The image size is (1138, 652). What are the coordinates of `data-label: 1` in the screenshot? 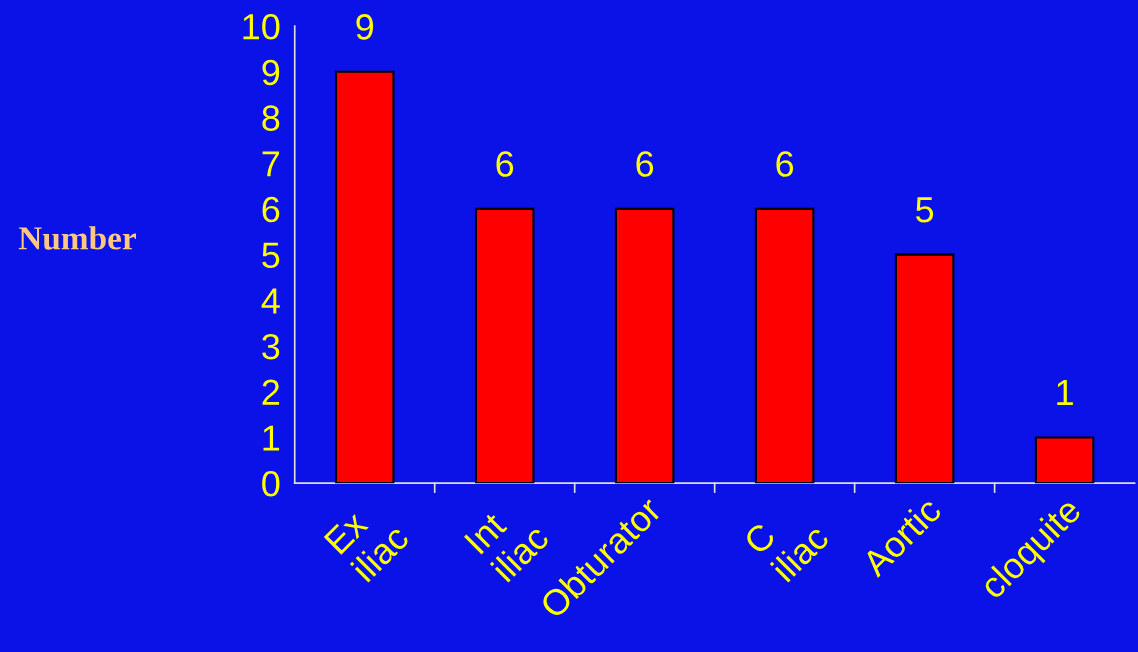 It's located at (1065, 392).